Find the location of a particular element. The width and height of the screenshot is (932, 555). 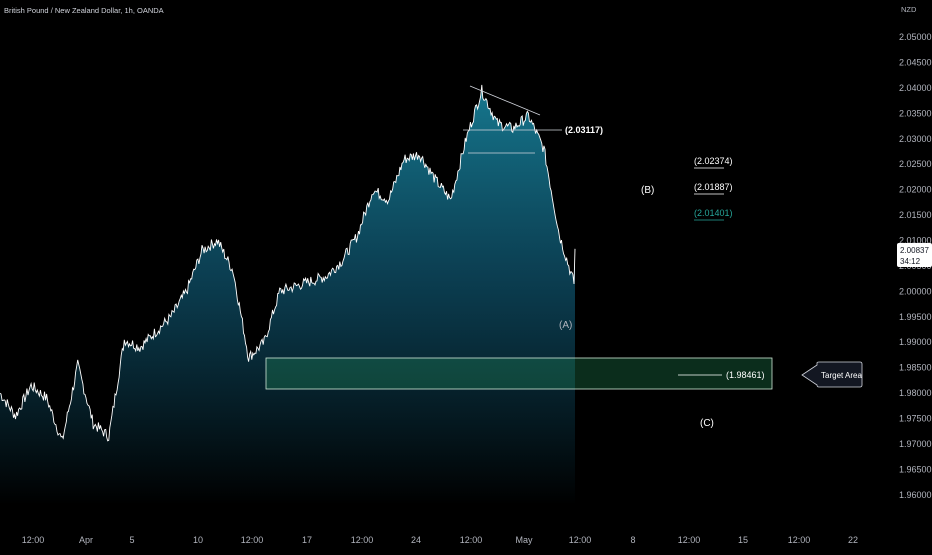

level-2-label: (2.01887) is located at coordinates (713, 187).